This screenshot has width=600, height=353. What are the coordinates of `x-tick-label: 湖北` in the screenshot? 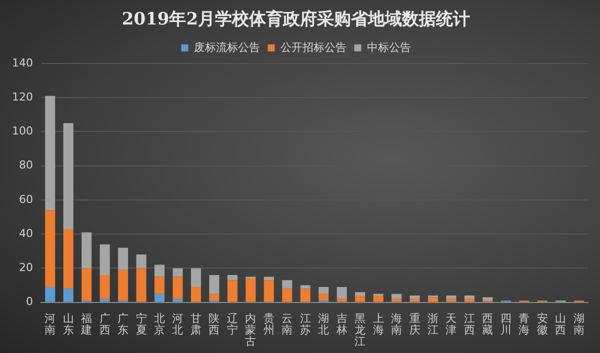 It's located at (324, 324).